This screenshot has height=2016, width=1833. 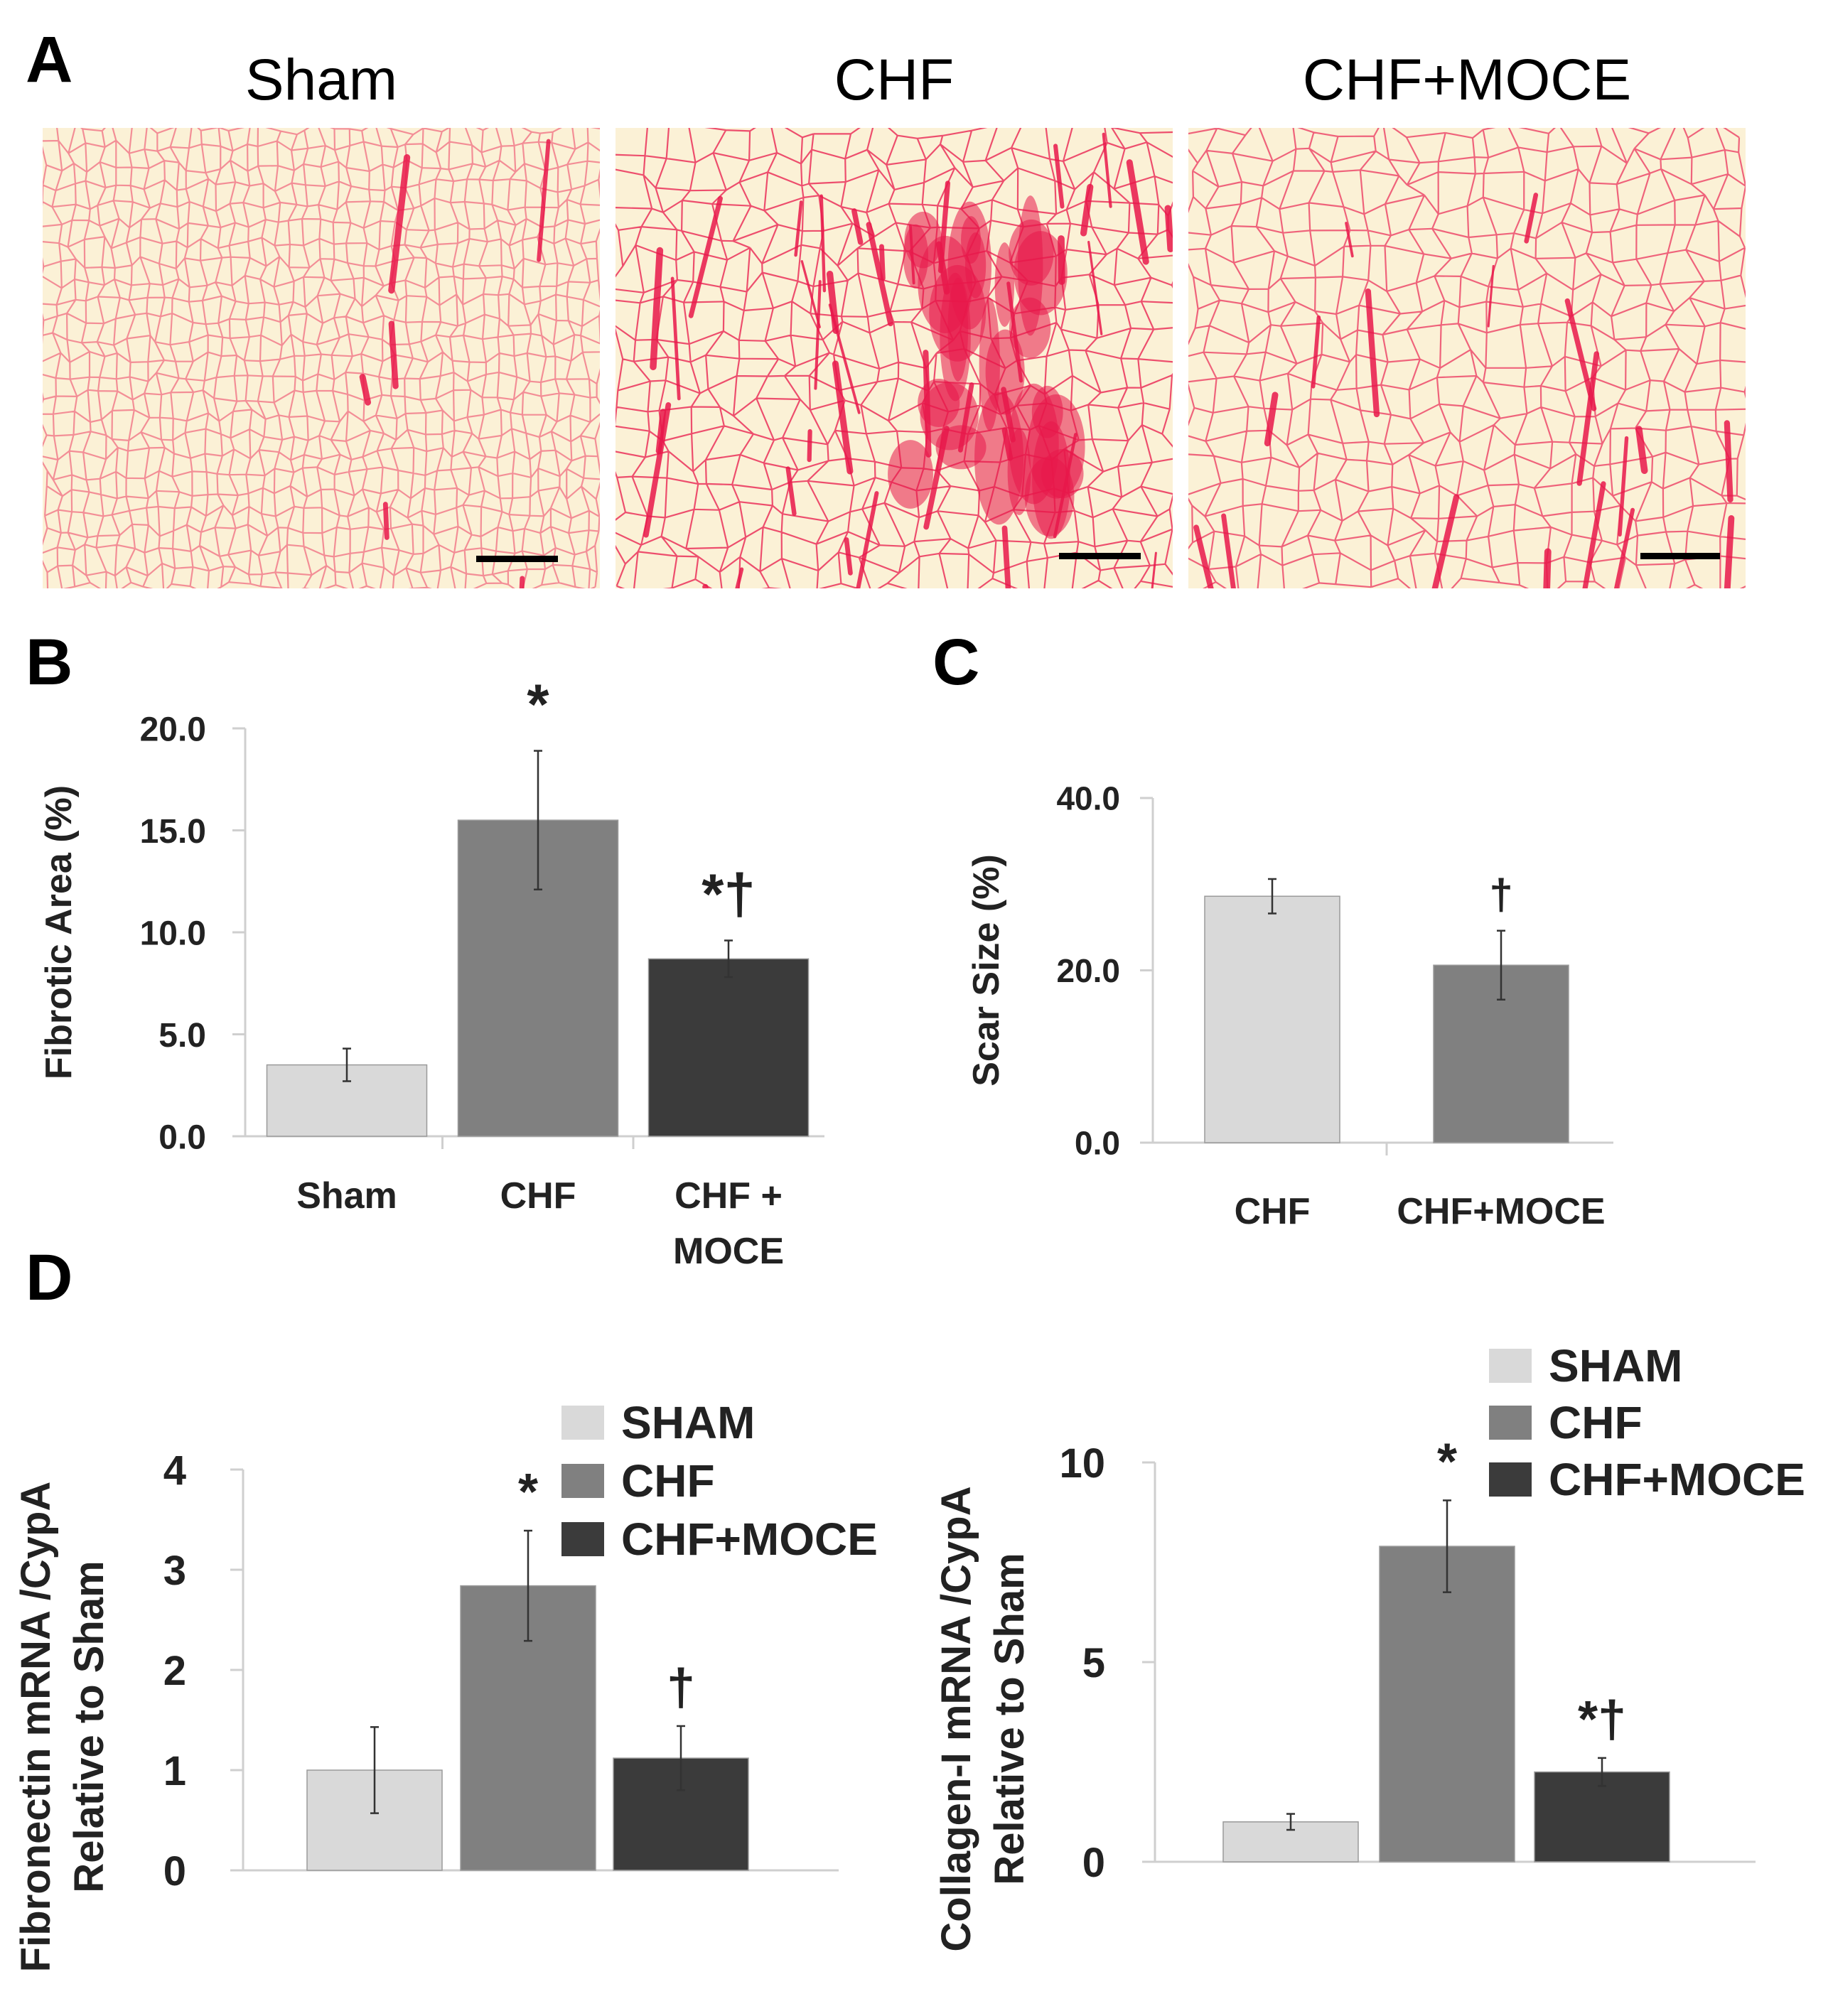 What do you see at coordinates (346, 1196) in the screenshot?
I see `x-category-label: Sham` at bounding box center [346, 1196].